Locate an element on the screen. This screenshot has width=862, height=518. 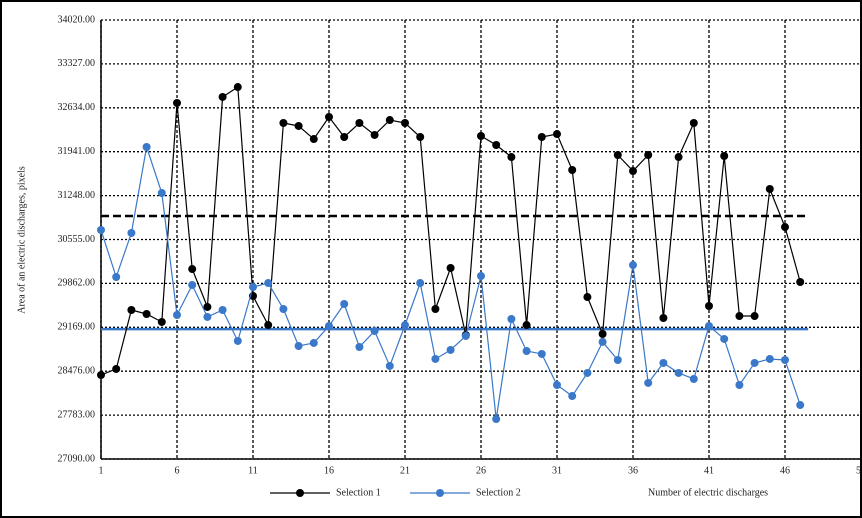
x-tick-label: 46 is located at coordinates (785, 470).